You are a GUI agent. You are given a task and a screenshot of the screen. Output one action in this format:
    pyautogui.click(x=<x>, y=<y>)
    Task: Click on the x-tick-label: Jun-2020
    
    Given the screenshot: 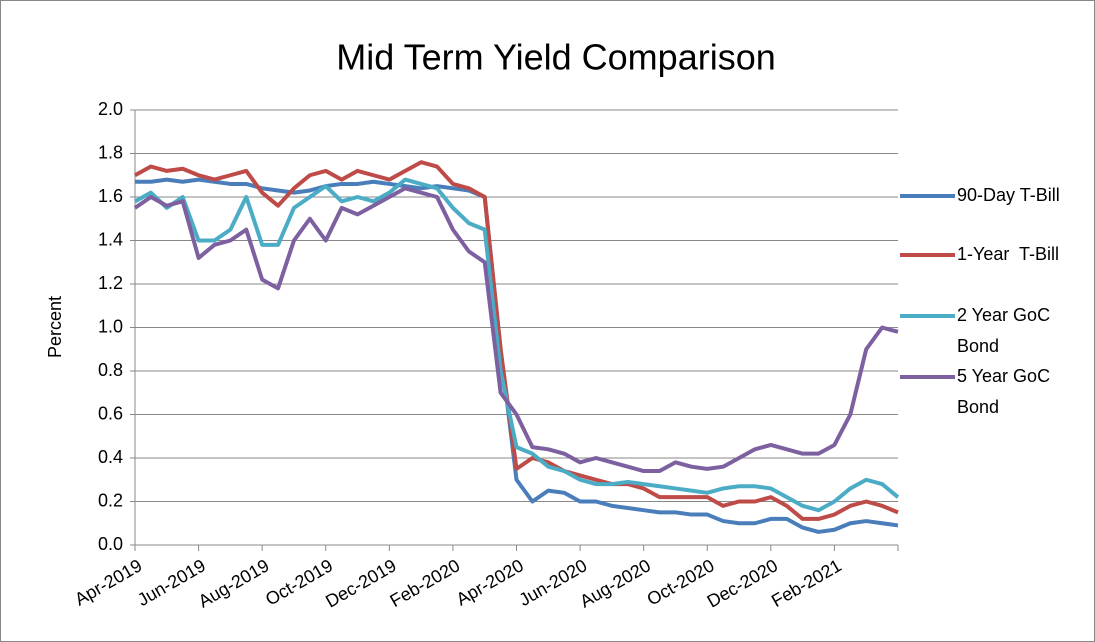 What is the action you would take?
    pyautogui.click(x=552, y=582)
    